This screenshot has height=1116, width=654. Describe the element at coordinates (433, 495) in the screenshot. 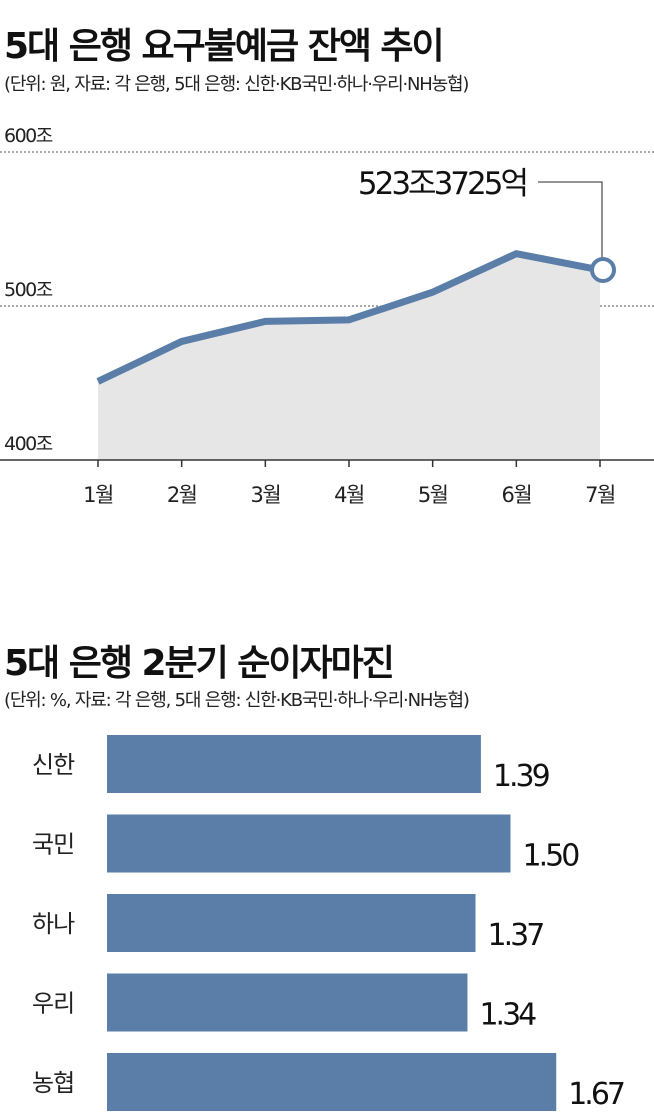

I see `x-tick-label: 5월` at that location.